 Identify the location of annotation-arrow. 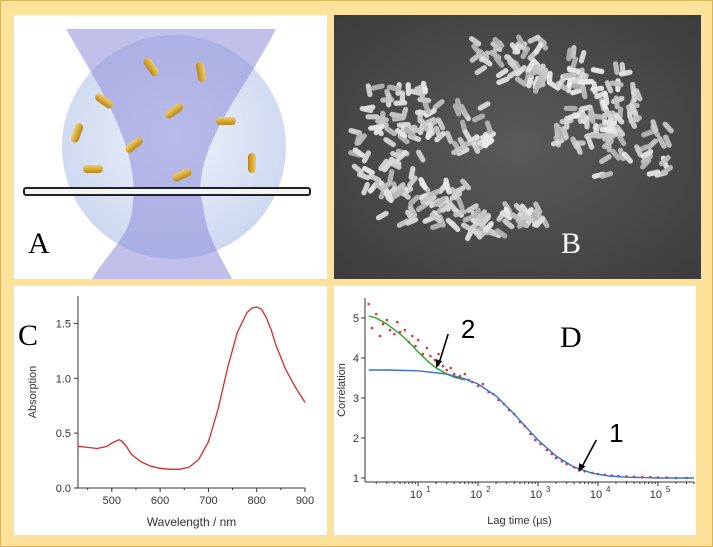
(588, 455).